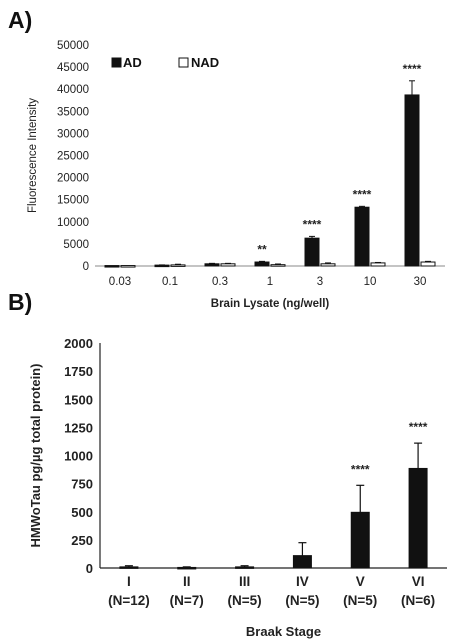 Image resolution: width=455 pixels, height=641 pixels. What do you see at coordinates (420, 282) in the screenshot?
I see `x-tick-label: 30` at bounding box center [420, 282].